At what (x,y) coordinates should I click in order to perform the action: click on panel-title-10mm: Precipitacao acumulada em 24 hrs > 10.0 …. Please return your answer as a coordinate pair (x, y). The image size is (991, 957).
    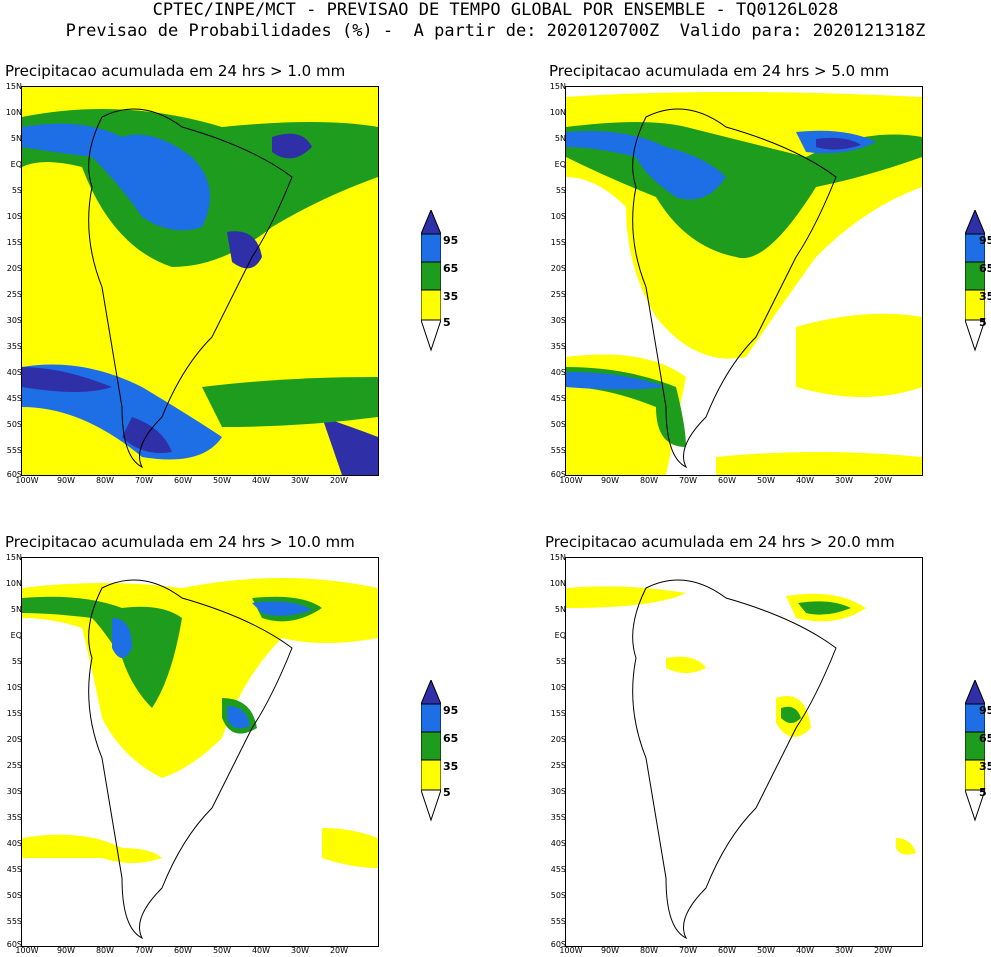
    Looking at the image, I should click on (180, 542).